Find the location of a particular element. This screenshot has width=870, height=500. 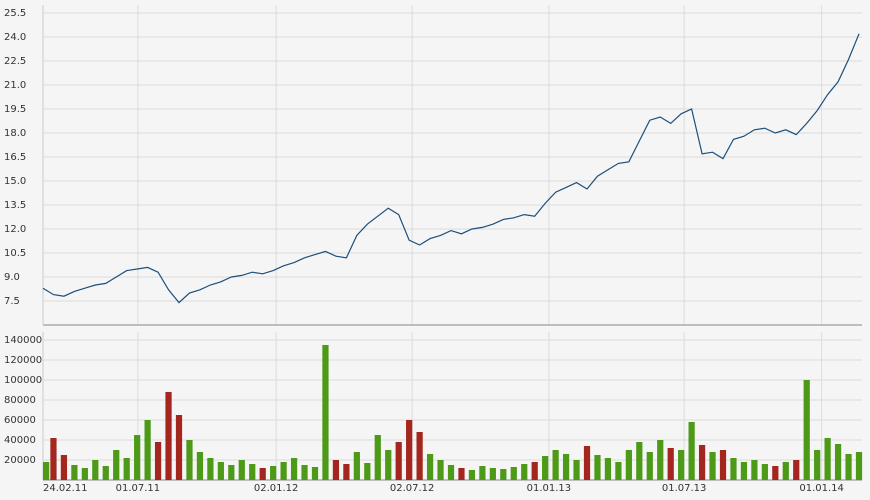

y-tick-label: 10.5 is located at coordinates (15, 253).